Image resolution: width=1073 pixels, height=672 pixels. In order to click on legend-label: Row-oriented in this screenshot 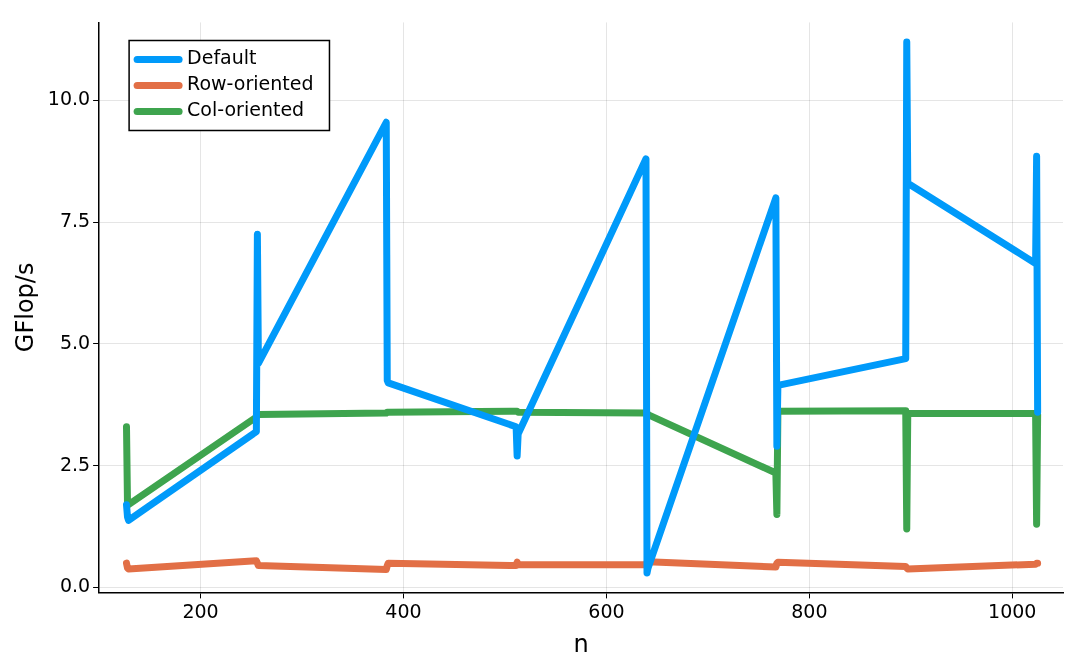, I will do `click(250, 83)`.